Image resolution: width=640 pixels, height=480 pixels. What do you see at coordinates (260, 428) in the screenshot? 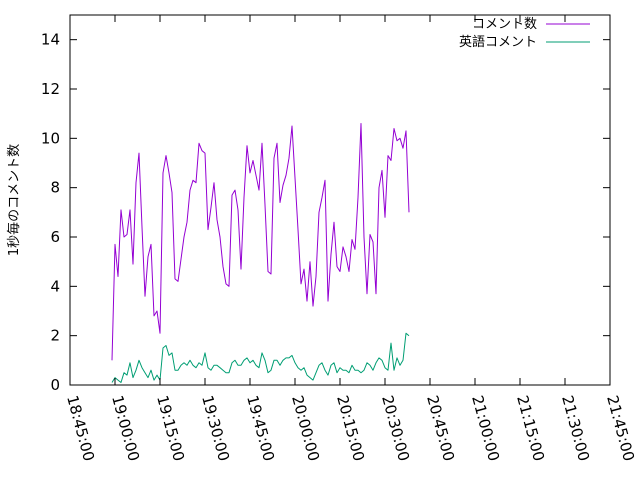
I see `x-tick-label: 19:45:00` at bounding box center [260, 428].